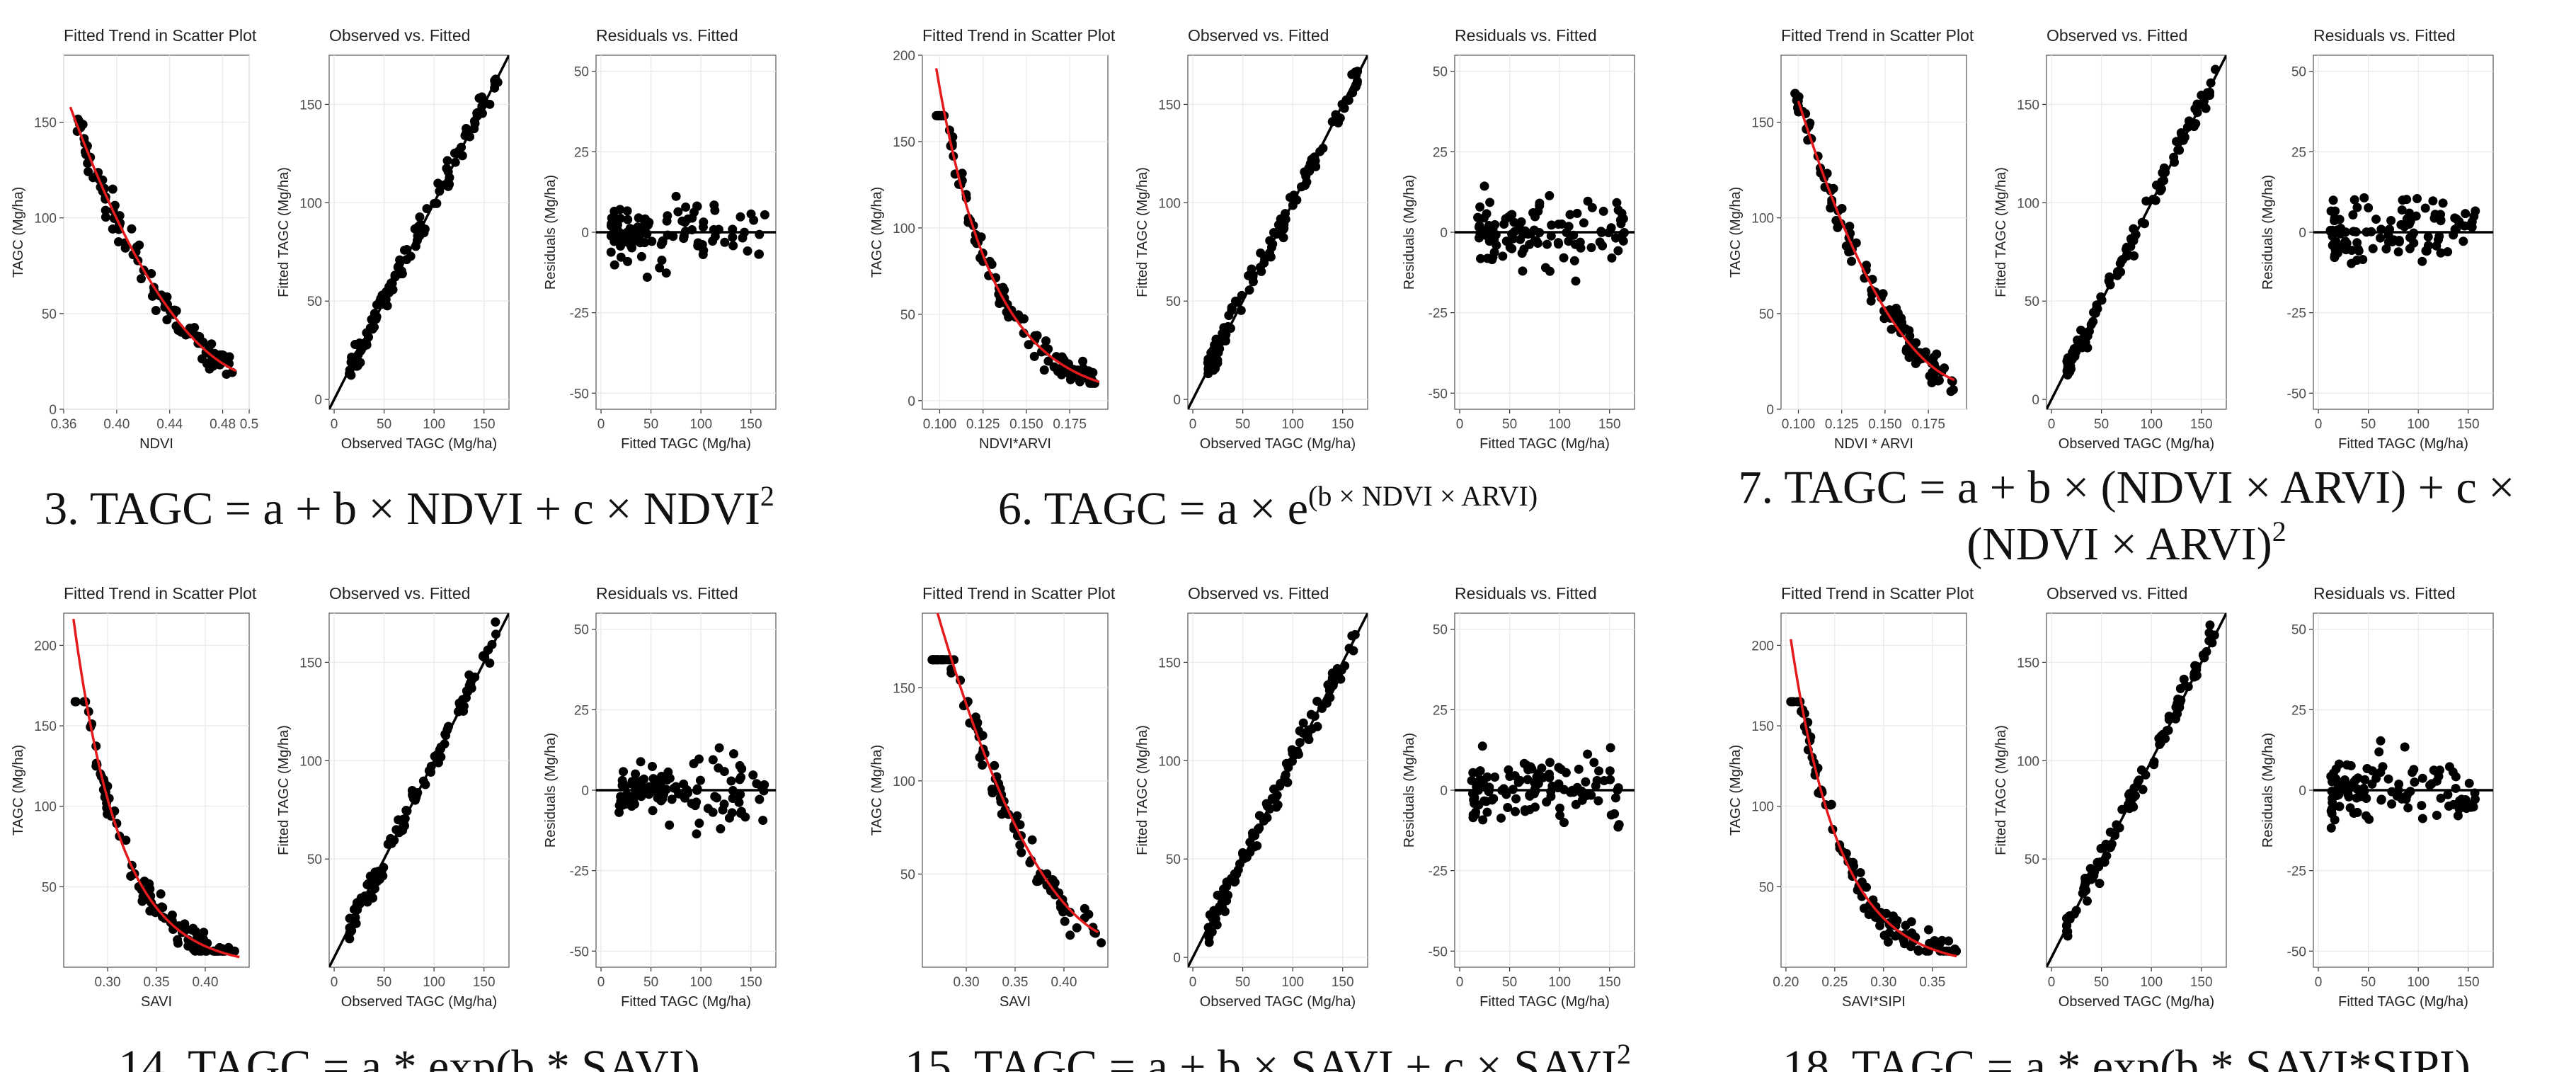  What do you see at coordinates (2136, 444) in the screenshot?
I see `x-axis-label: Observed TAGC (Mg/ha)` at bounding box center [2136, 444].